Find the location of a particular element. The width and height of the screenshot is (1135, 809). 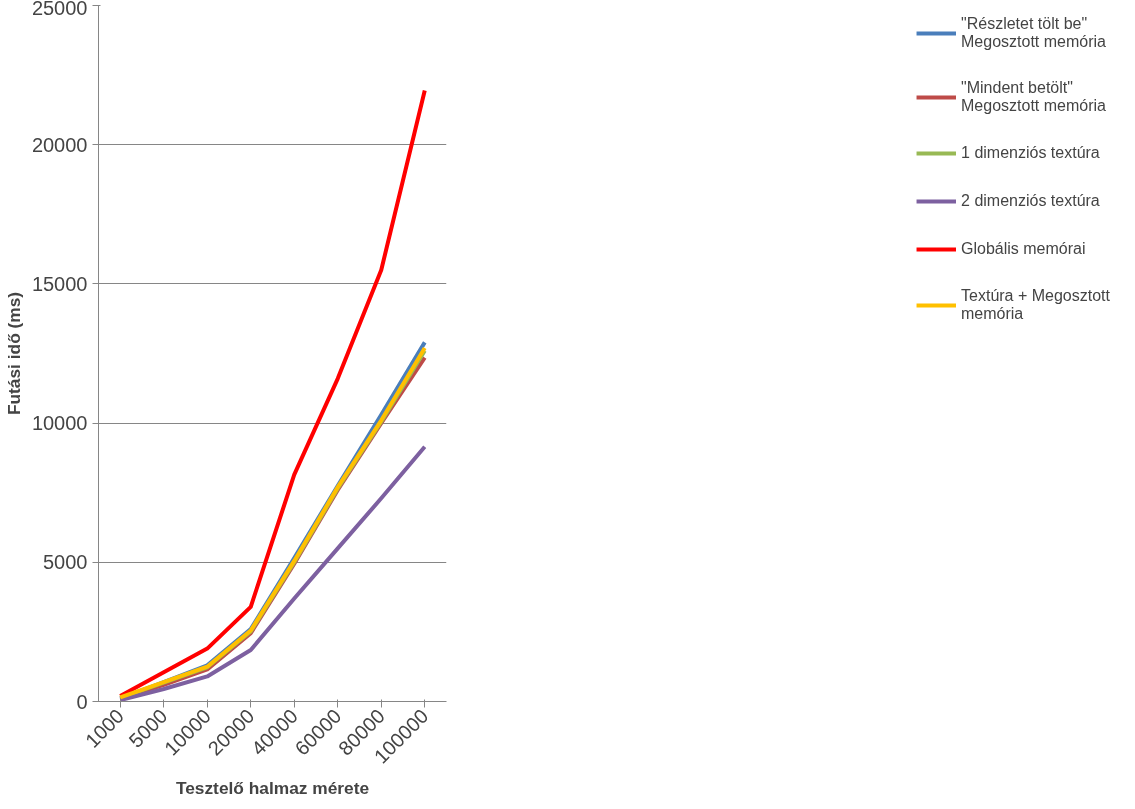

y-tick-label: 15000 is located at coordinates (59, 283).